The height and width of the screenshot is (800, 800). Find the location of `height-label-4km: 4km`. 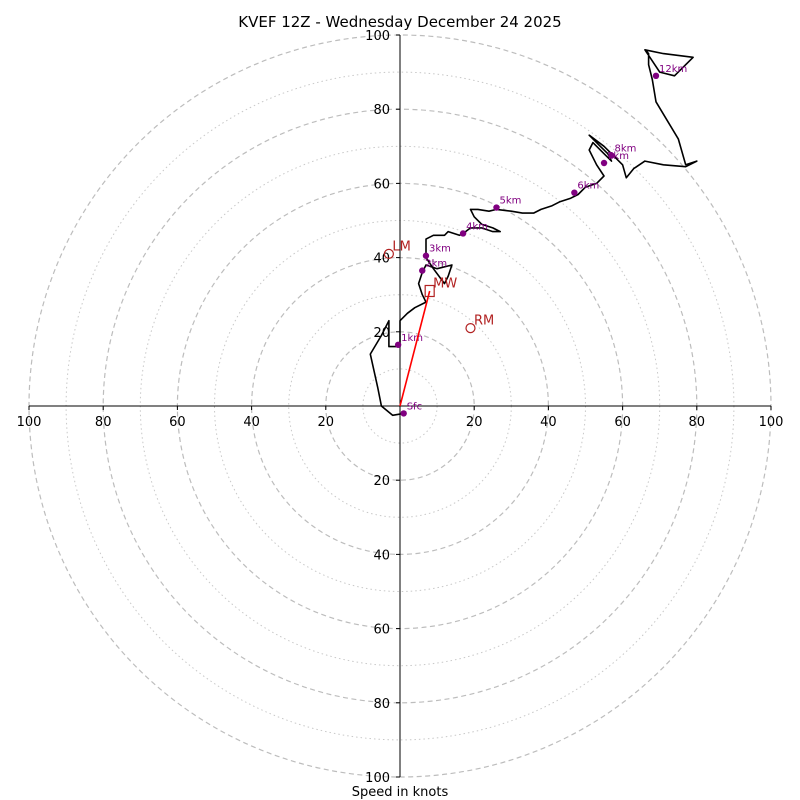

height-label-4km: 4km is located at coordinates (477, 226).